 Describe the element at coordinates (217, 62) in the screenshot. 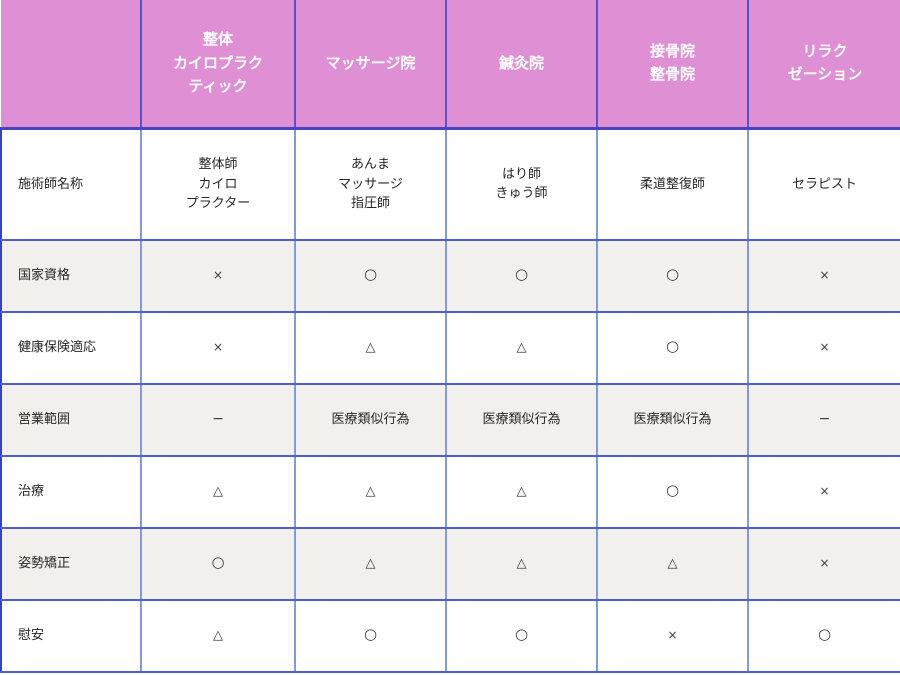

I see `header-line: カイロプラク` at that location.